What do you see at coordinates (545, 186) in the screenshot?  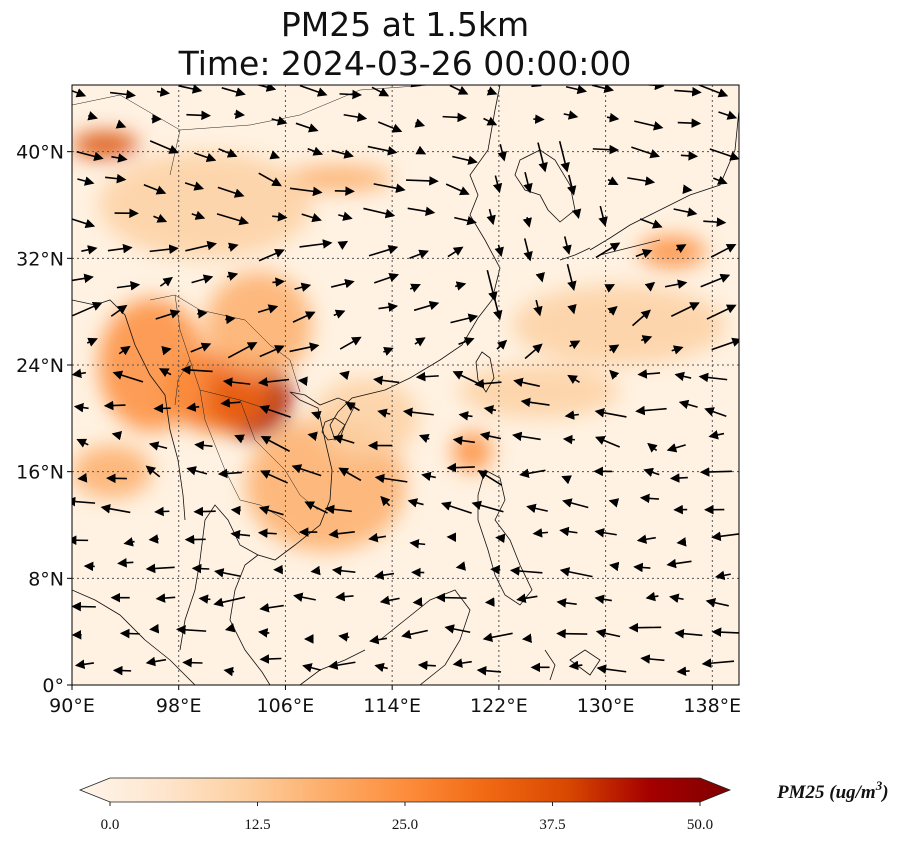 I see `coastline-korea` at bounding box center [545, 186].